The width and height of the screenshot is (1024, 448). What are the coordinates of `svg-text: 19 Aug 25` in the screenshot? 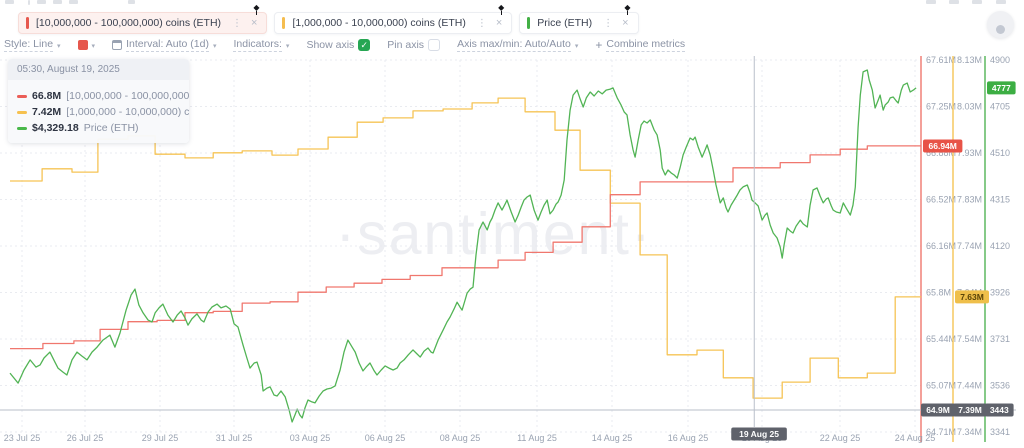 It's located at (759, 434).